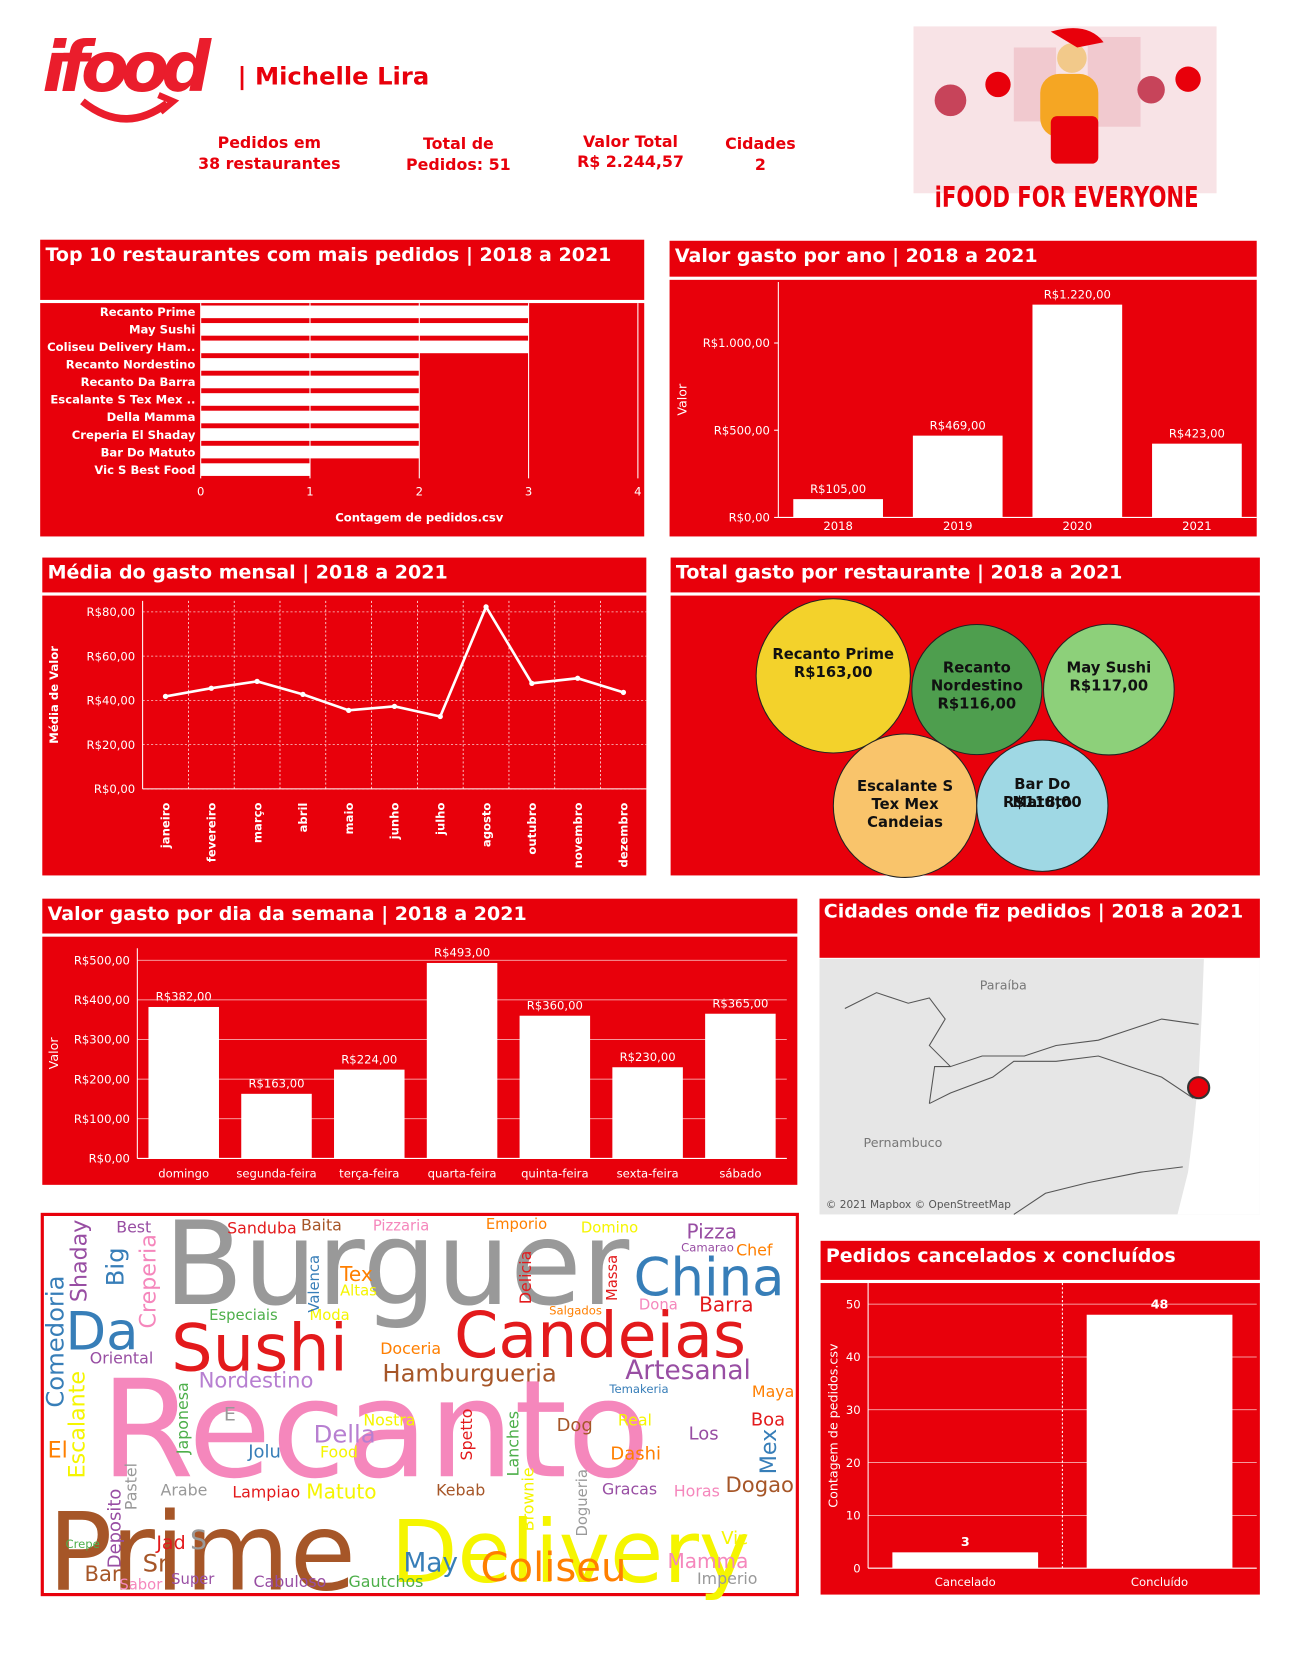 The height and width of the screenshot is (1659, 1299). I want to click on word: Candeias, so click(600, 1335).